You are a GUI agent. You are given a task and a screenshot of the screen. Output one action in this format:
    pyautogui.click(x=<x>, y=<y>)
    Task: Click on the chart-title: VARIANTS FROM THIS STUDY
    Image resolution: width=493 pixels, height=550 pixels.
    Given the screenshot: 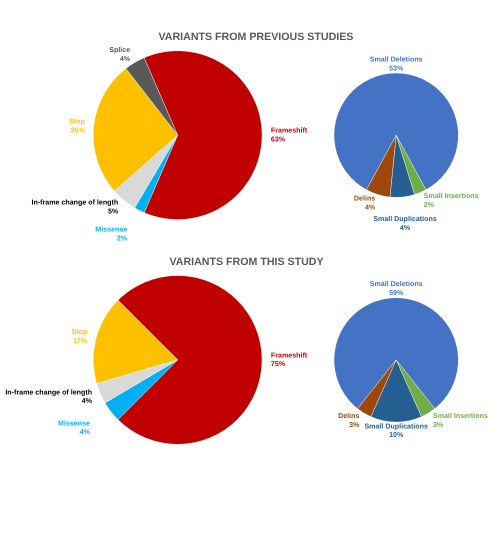 What is the action you would take?
    pyautogui.click(x=246, y=262)
    